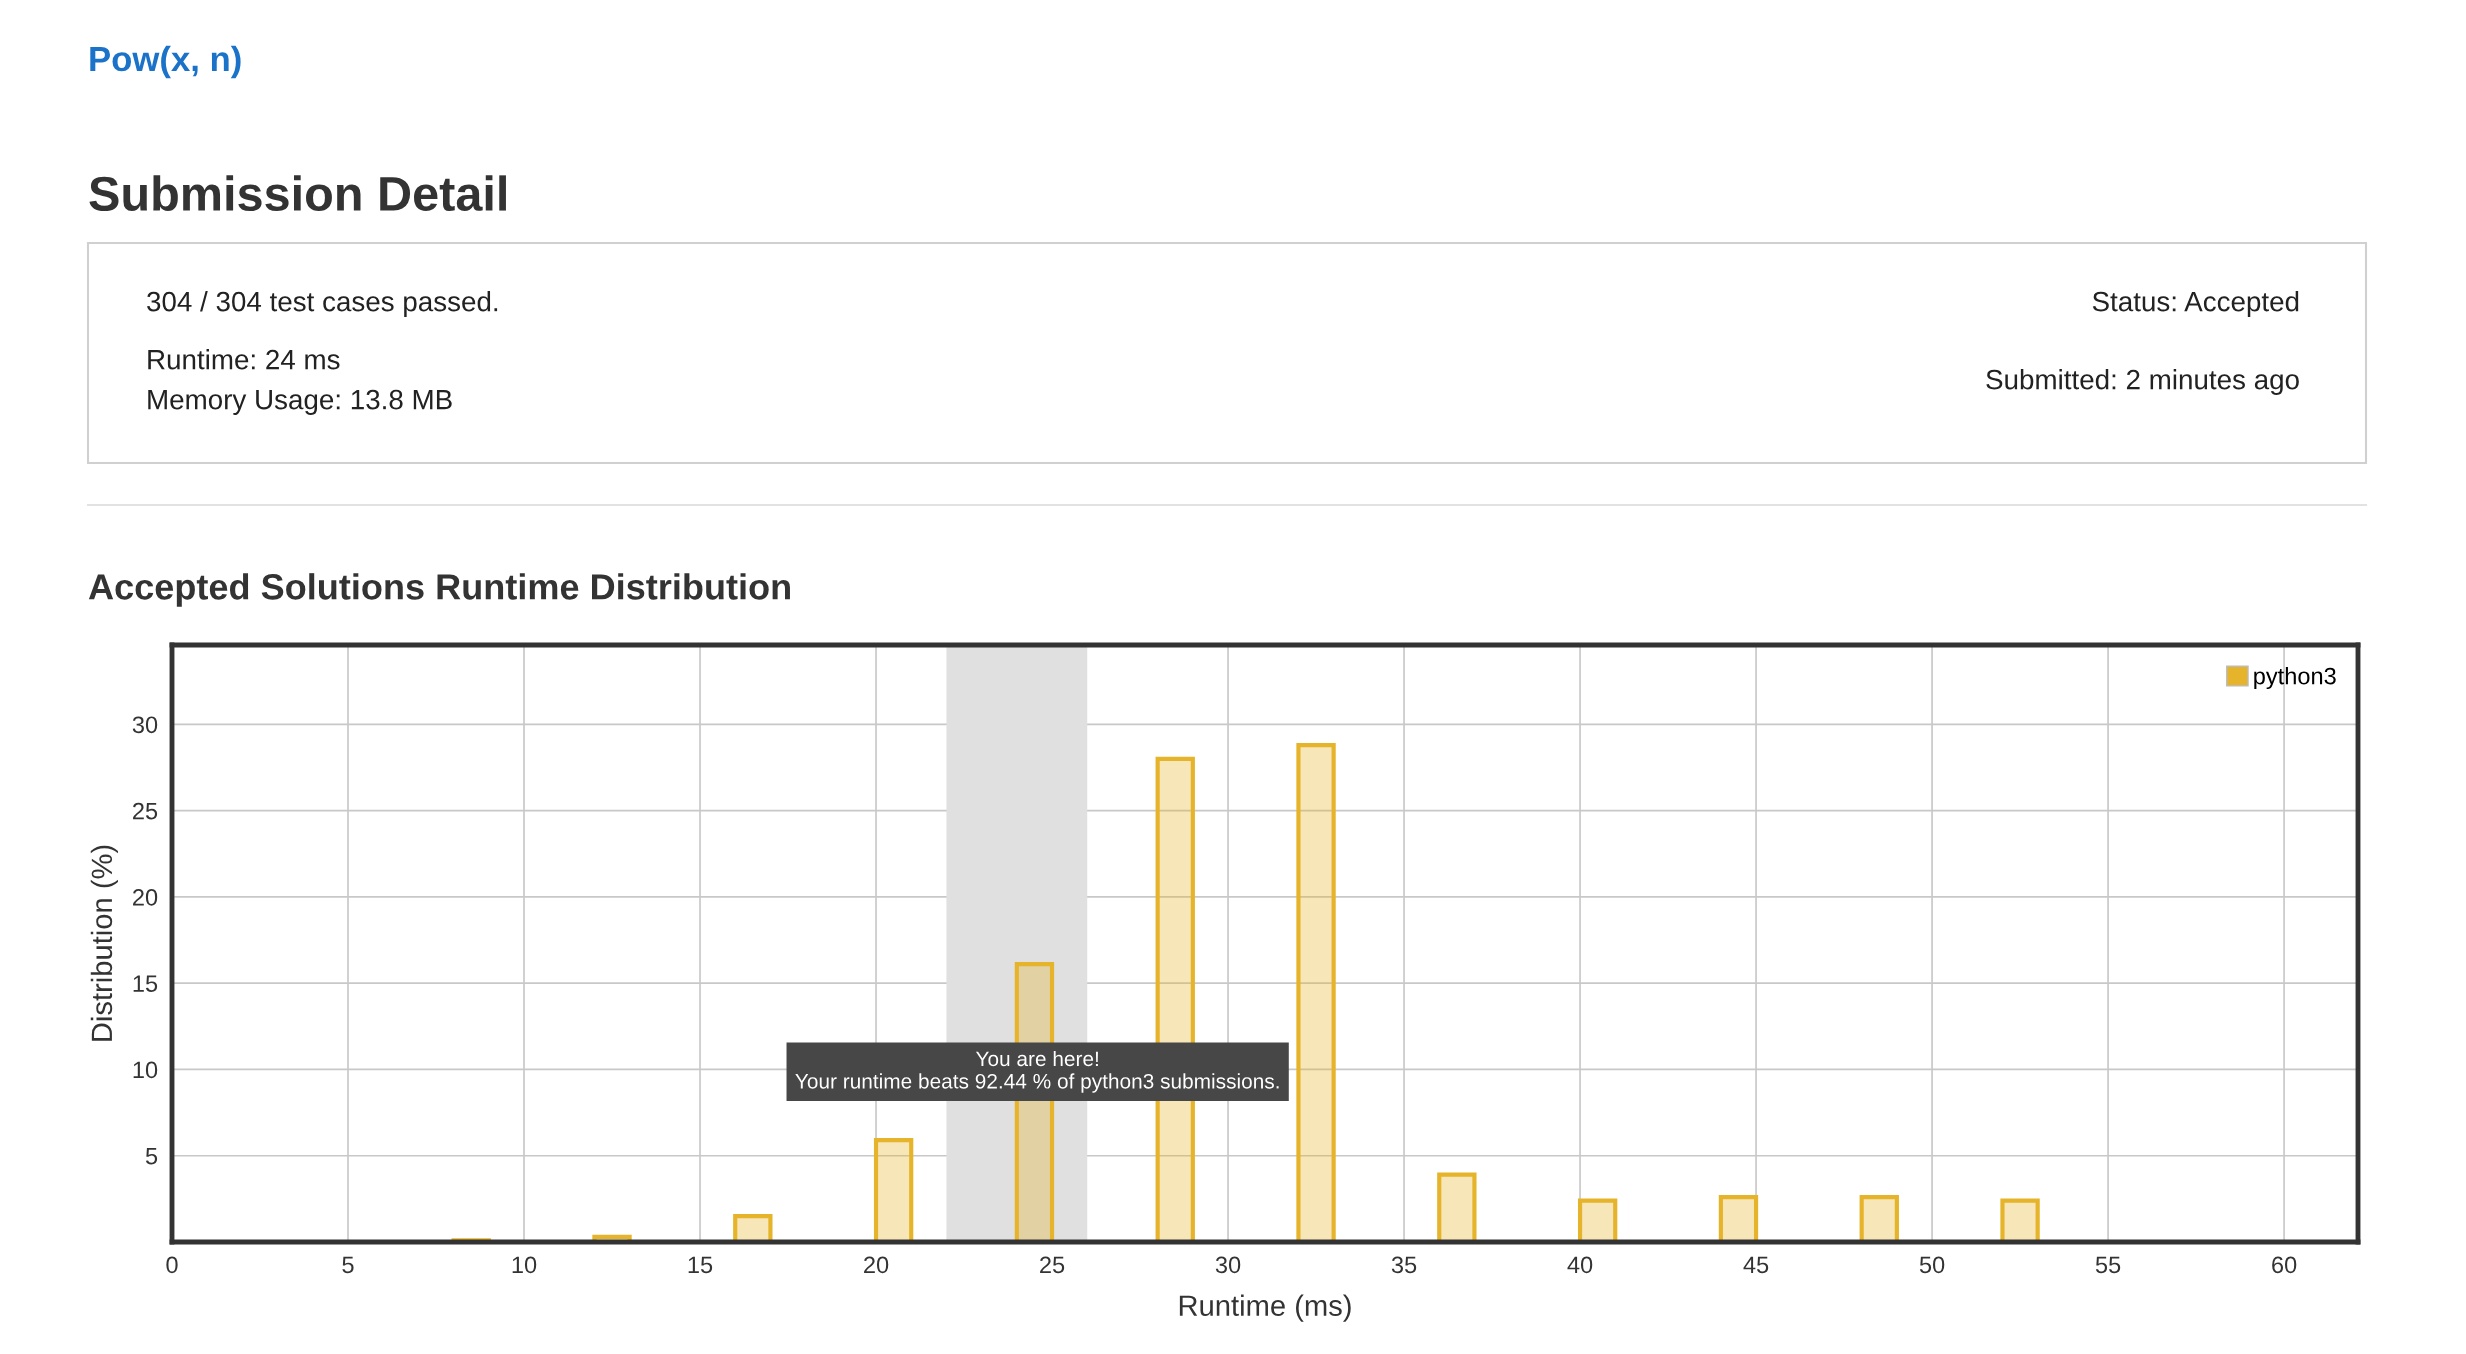  What do you see at coordinates (524, 1265) in the screenshot?
I see `x-tick-label: 10` at bounding box center [524, 1265].